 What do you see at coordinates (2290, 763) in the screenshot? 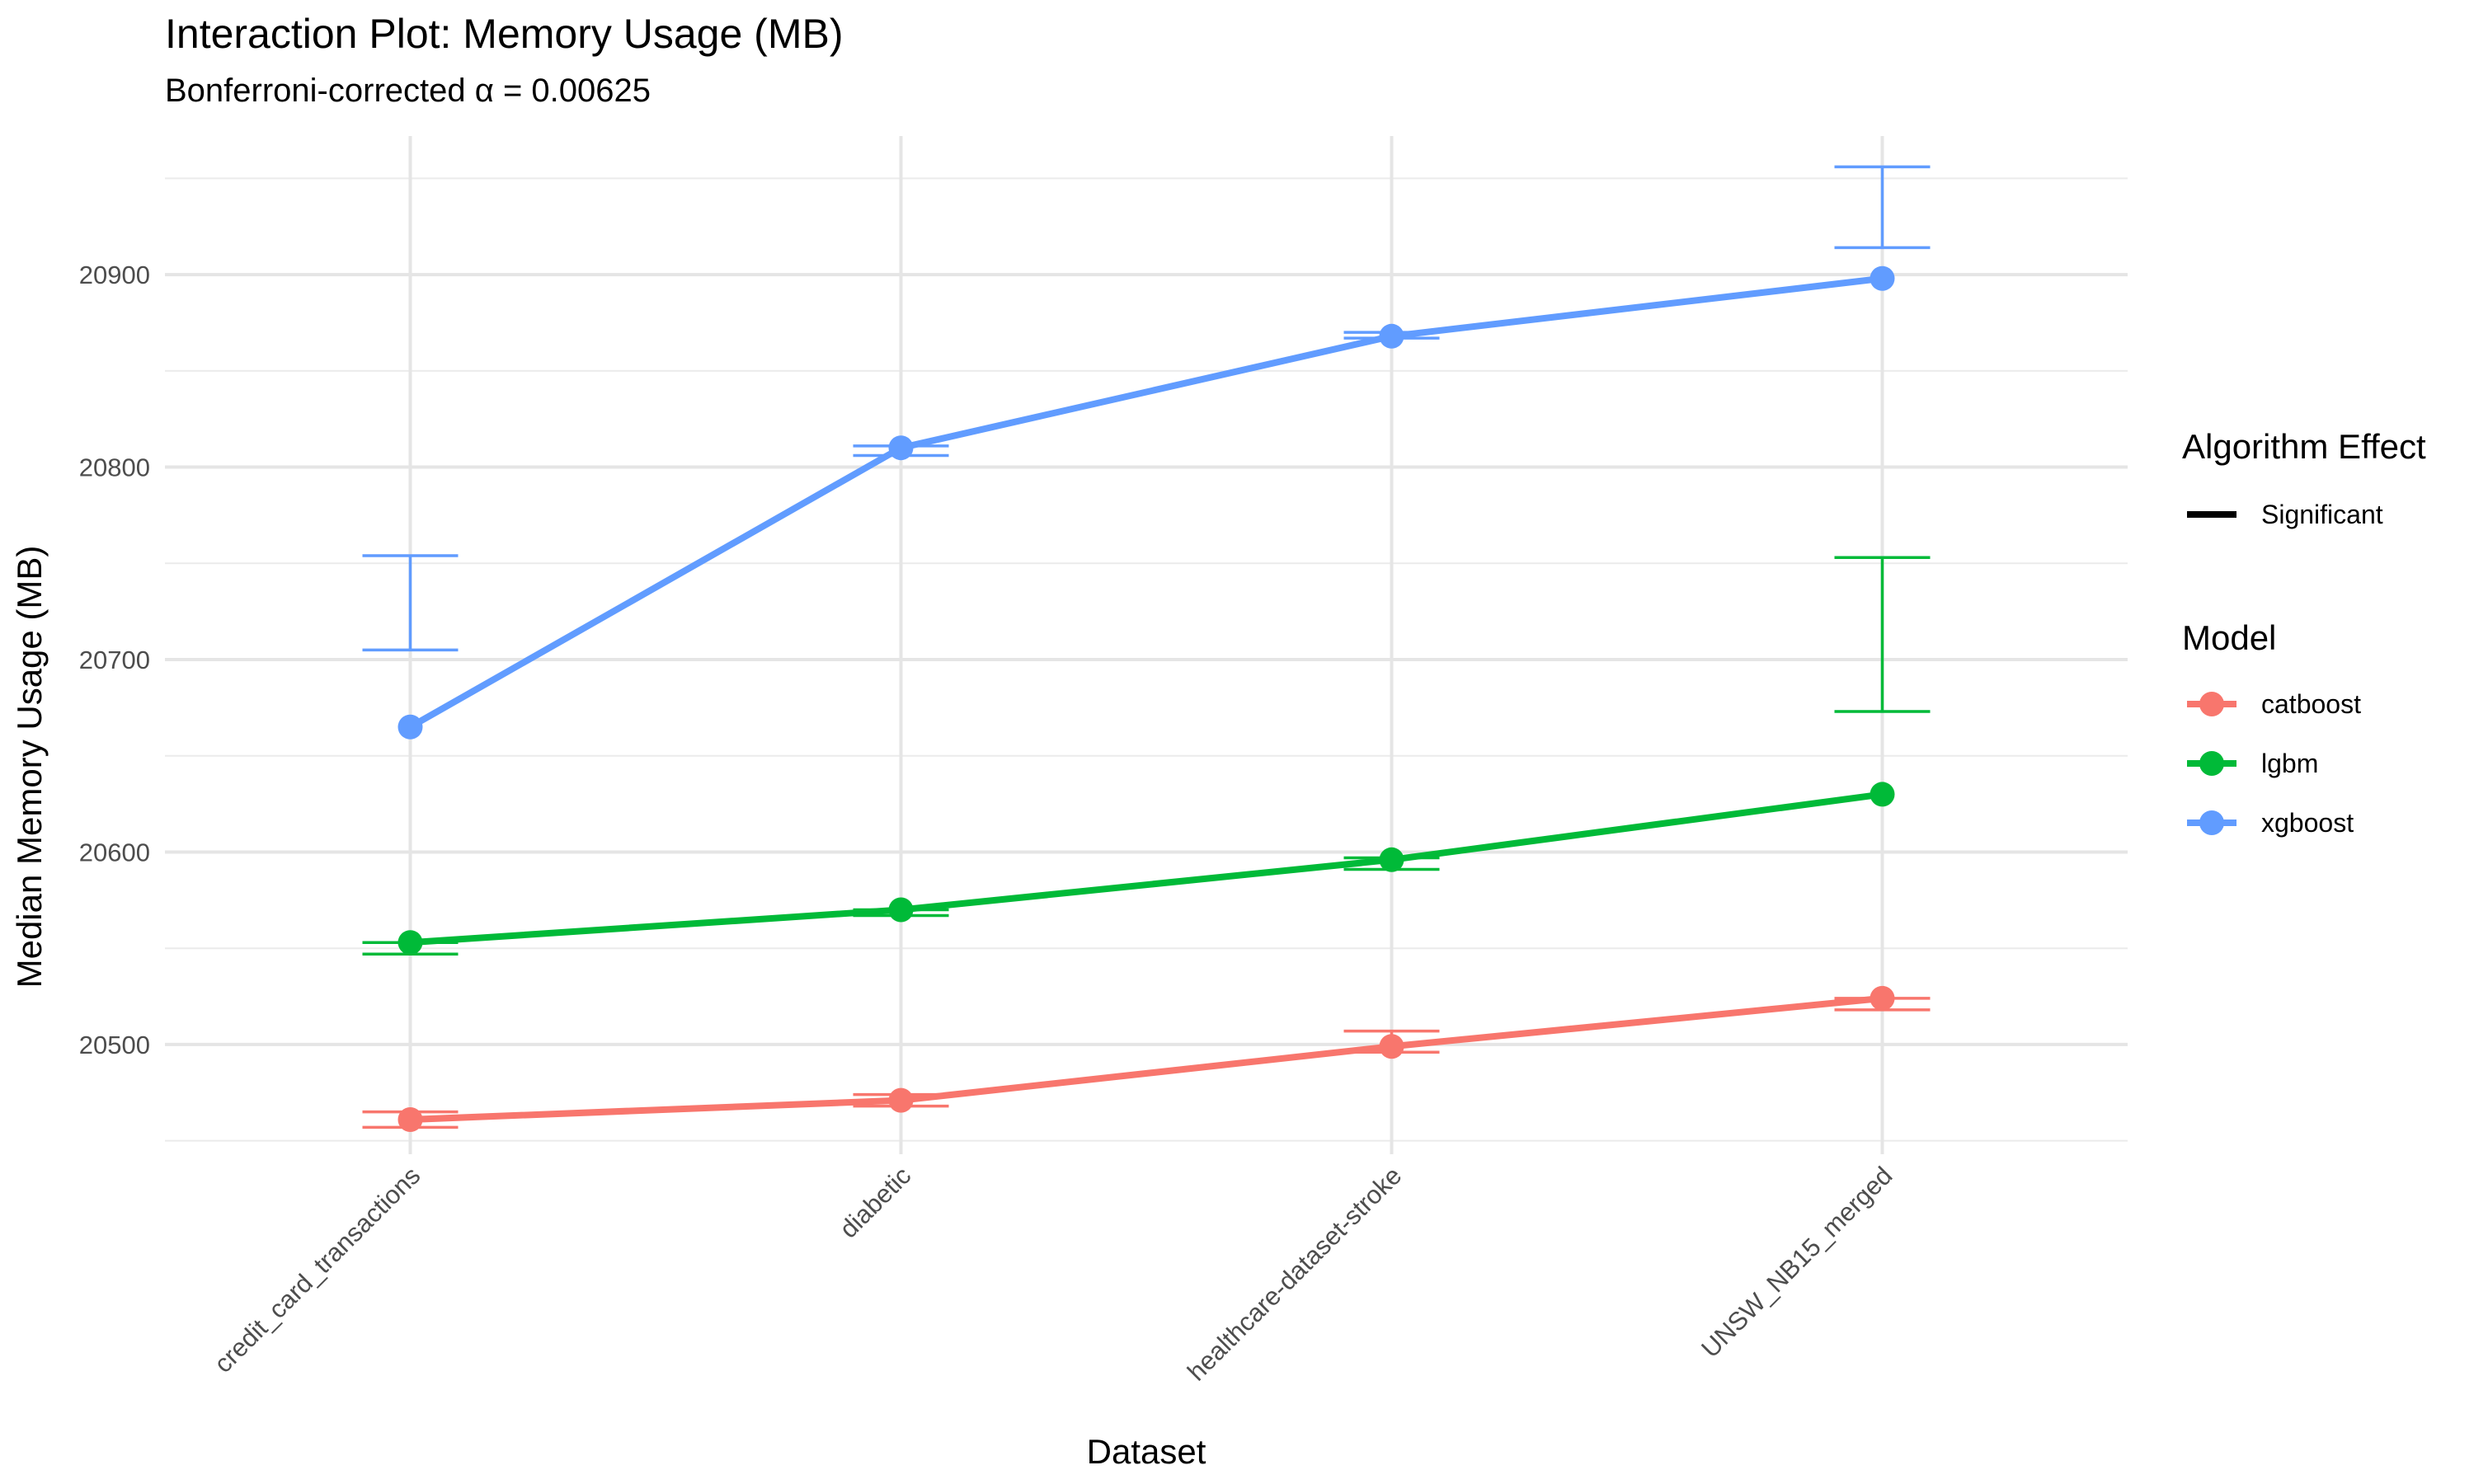
I see `legend-item-lgbm: lgbm` at bounding box center [2290, 763].